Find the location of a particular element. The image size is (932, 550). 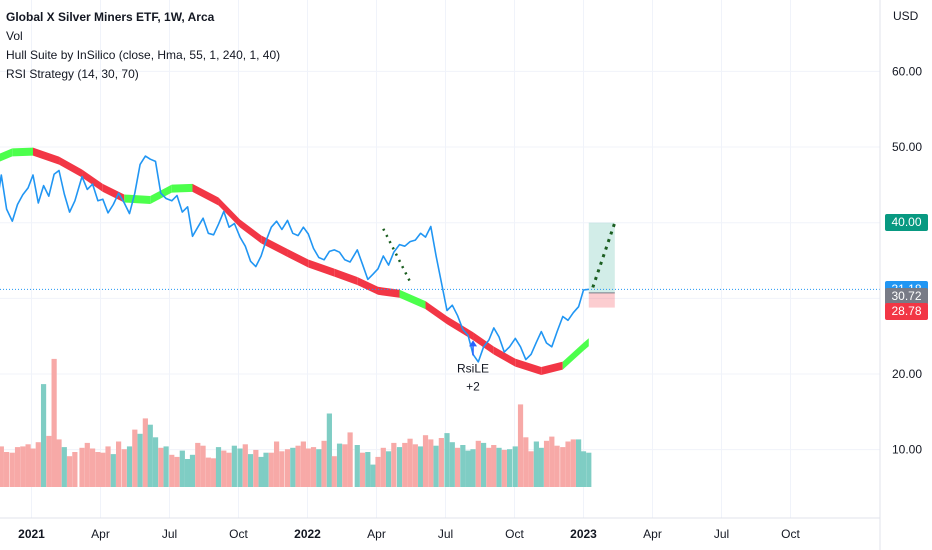

x-axis: 2021 Apr Jul Oct 2022 Apr Jul Oct 2023 Apr Jul Oct is located at coordinates (440, 529).